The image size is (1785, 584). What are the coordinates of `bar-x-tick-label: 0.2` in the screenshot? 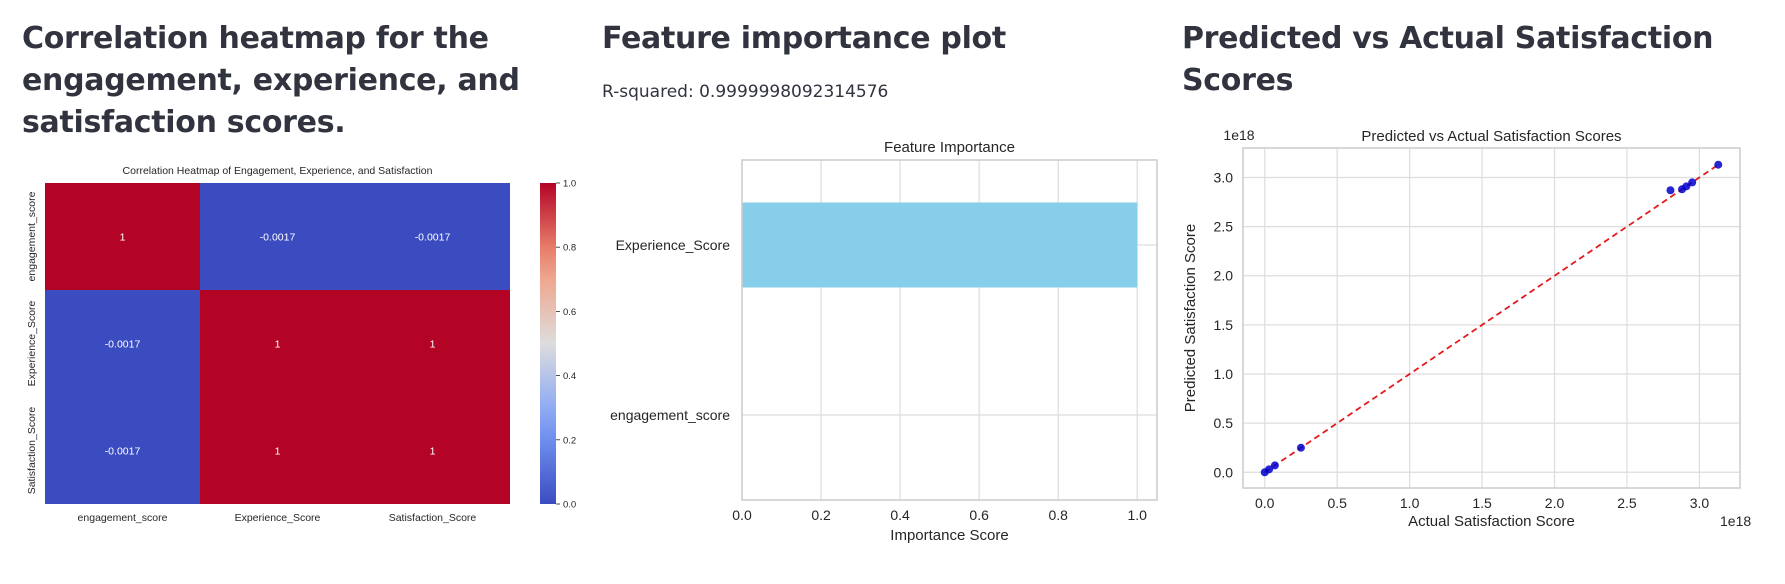 It's located at (821, 515).